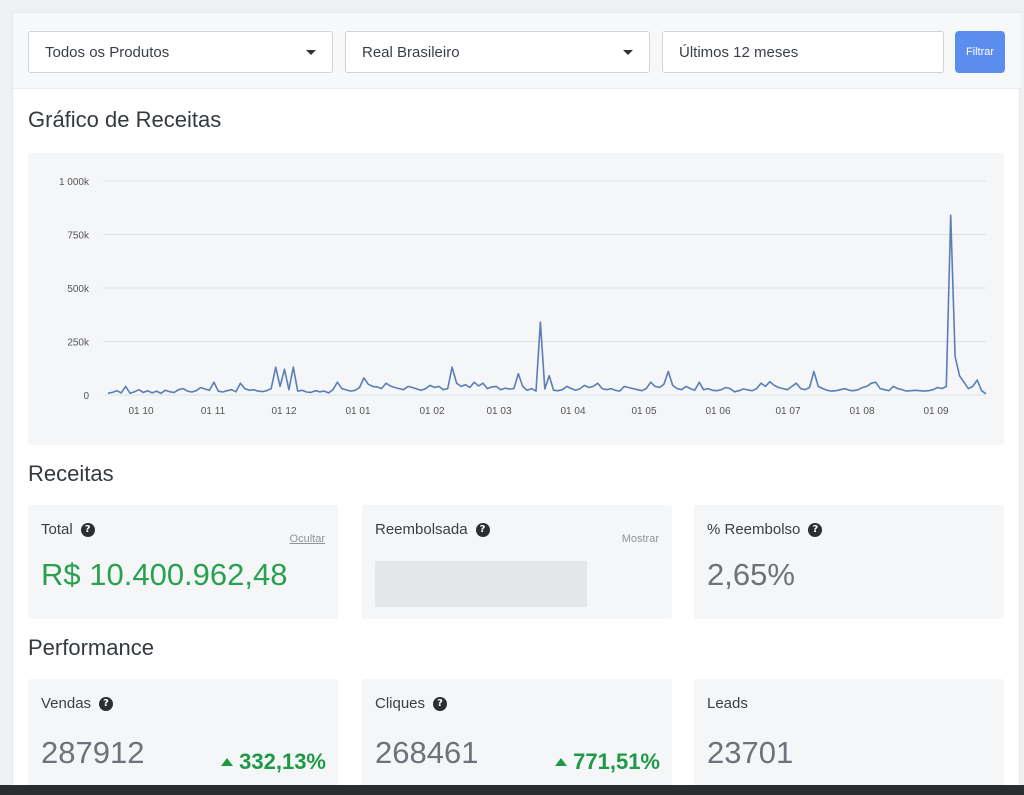 The width and height of the screenshot is (1024, 795). I want to click on x-tick-label: 01 08, so click(861, 411).